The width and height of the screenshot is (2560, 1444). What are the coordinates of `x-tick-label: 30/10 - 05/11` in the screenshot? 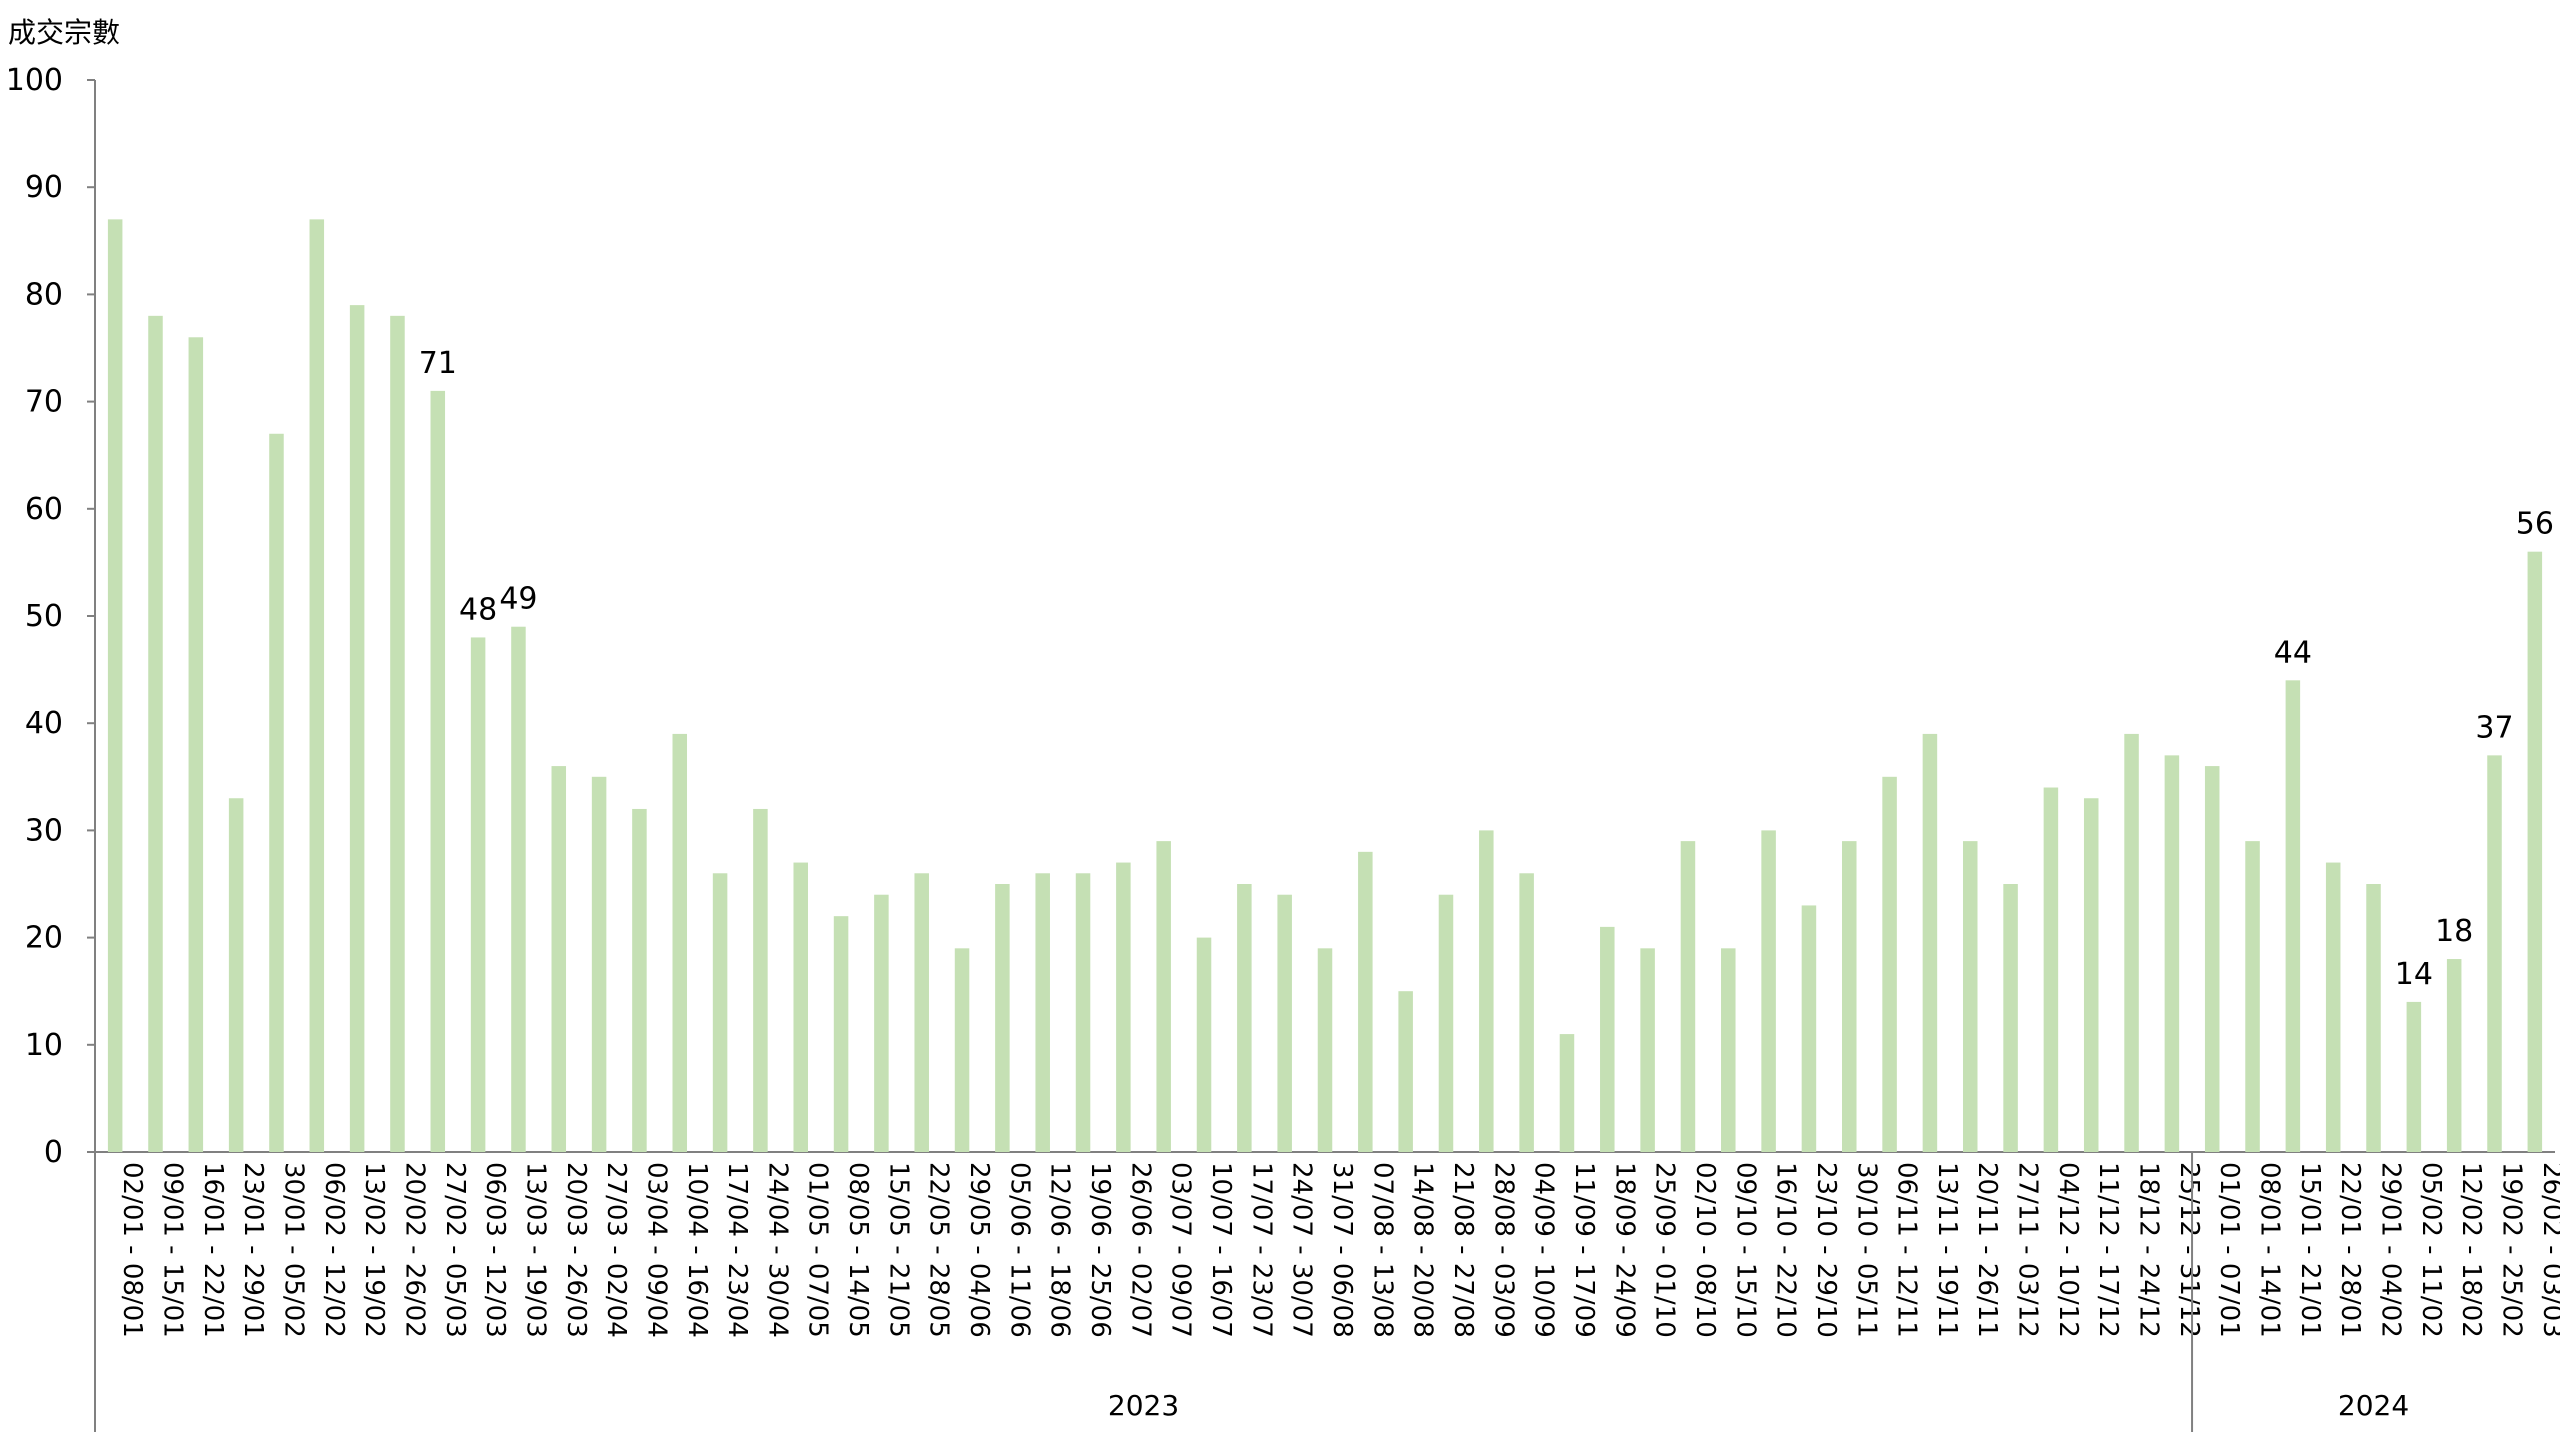 It's located at (1866, 1250).